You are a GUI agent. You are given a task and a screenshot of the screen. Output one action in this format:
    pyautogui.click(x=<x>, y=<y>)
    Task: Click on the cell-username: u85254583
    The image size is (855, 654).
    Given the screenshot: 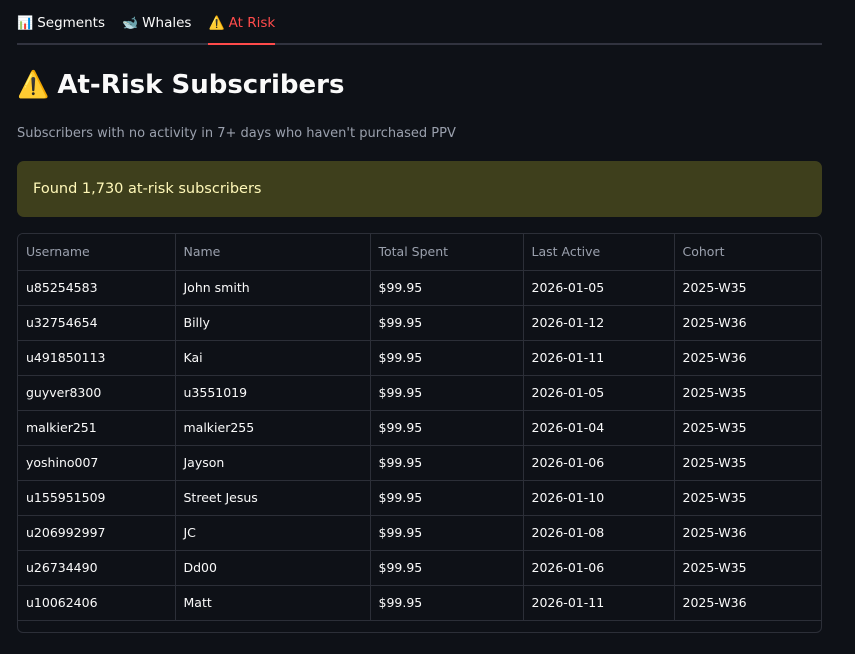 What is the action you would take?
    pyautogui.click(x=97, y=288)
    